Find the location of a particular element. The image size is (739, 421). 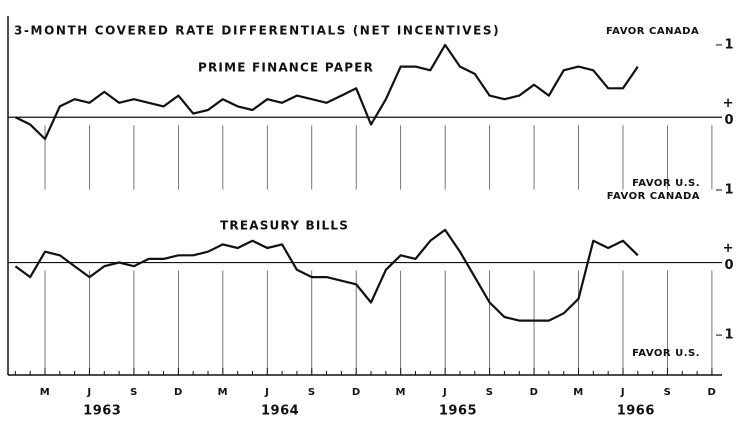

year-label: 1964 is located at coordinates (280, 411).